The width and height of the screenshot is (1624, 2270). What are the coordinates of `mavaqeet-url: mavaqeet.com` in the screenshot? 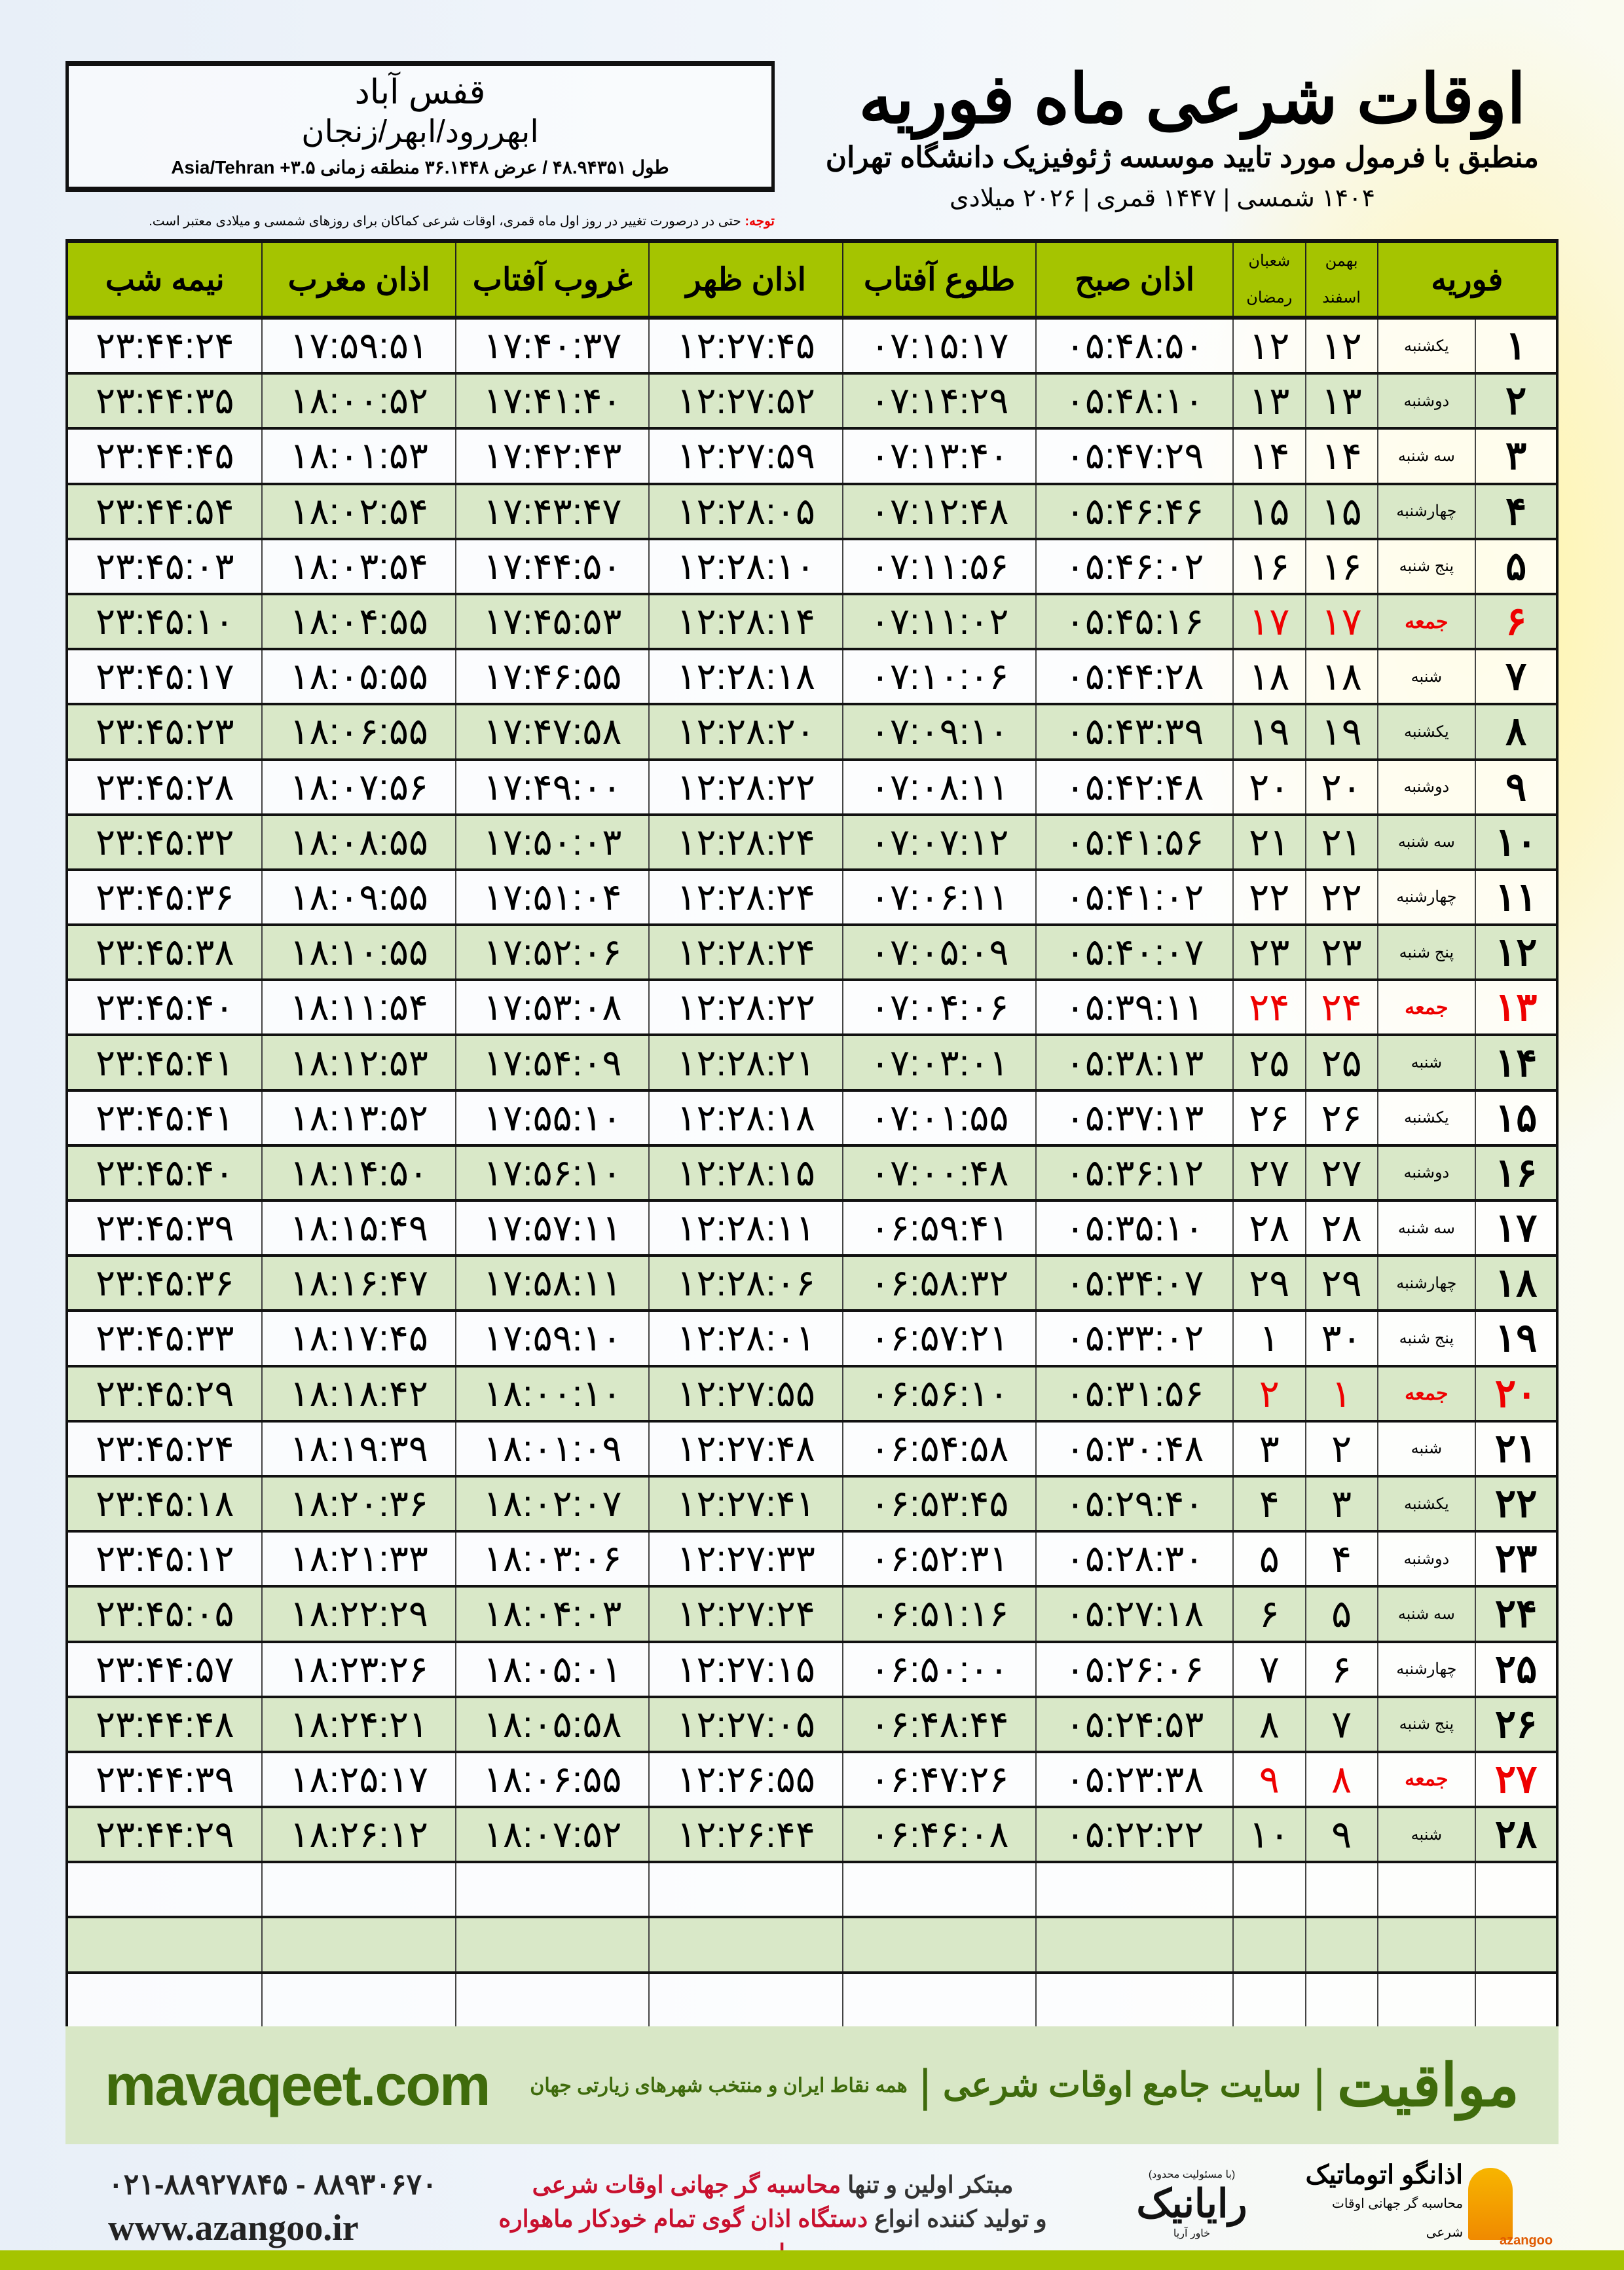 It's located at (297, 2085).